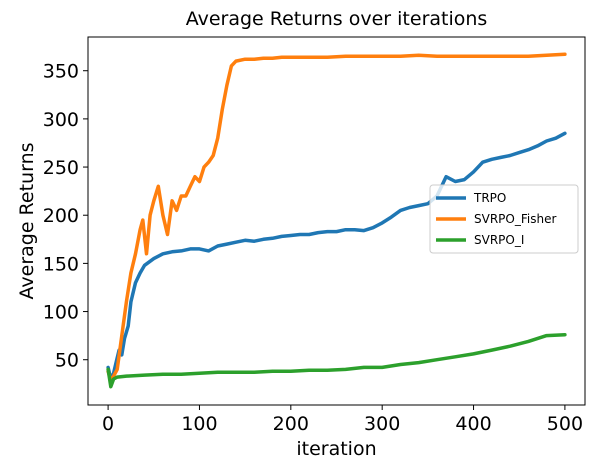 Image resolution: width=597 pixels, height=469 pixels. Describe the element at coordinates (61, 216) in the screenshot. I see `y-tick-label: 200` at that location.